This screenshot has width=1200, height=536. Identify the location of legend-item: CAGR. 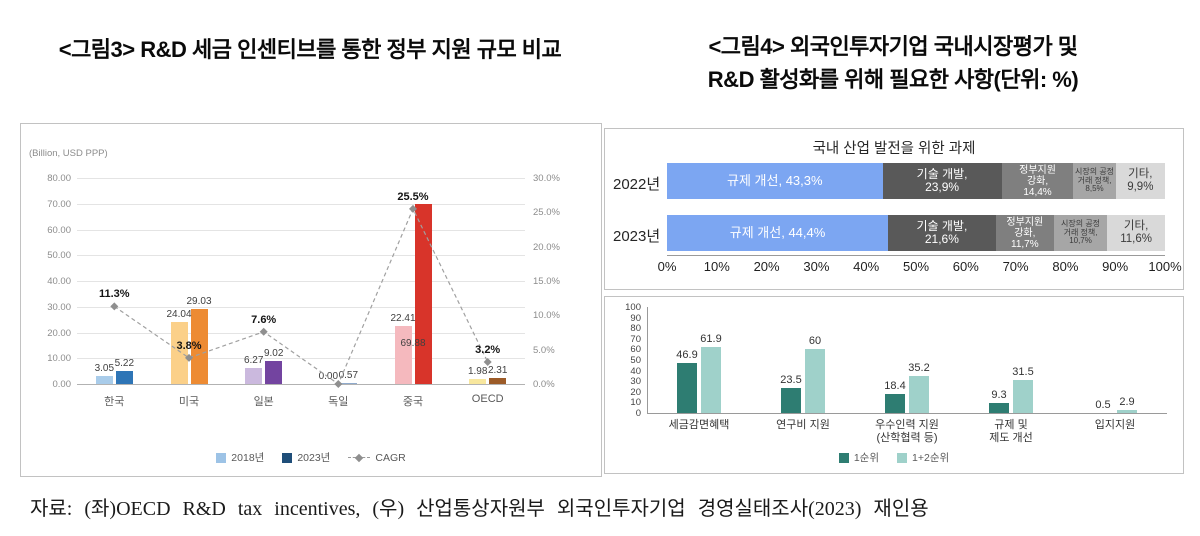
(377, 457).